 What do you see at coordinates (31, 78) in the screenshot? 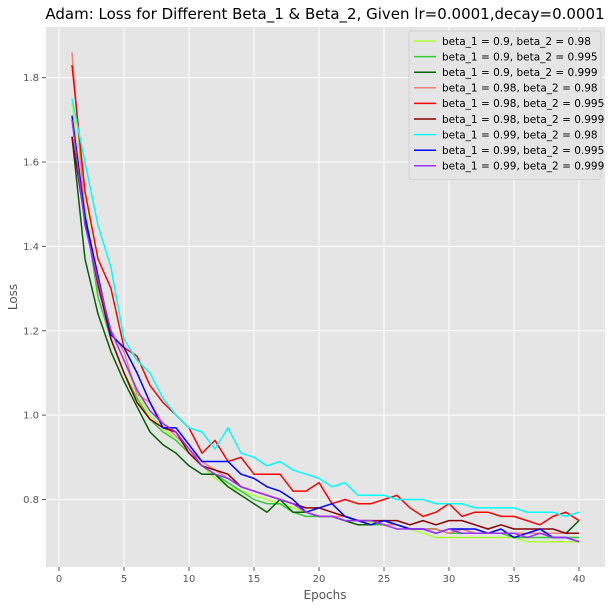
I see `y-tick-label: 1.8` at bounding box center [31, 78].